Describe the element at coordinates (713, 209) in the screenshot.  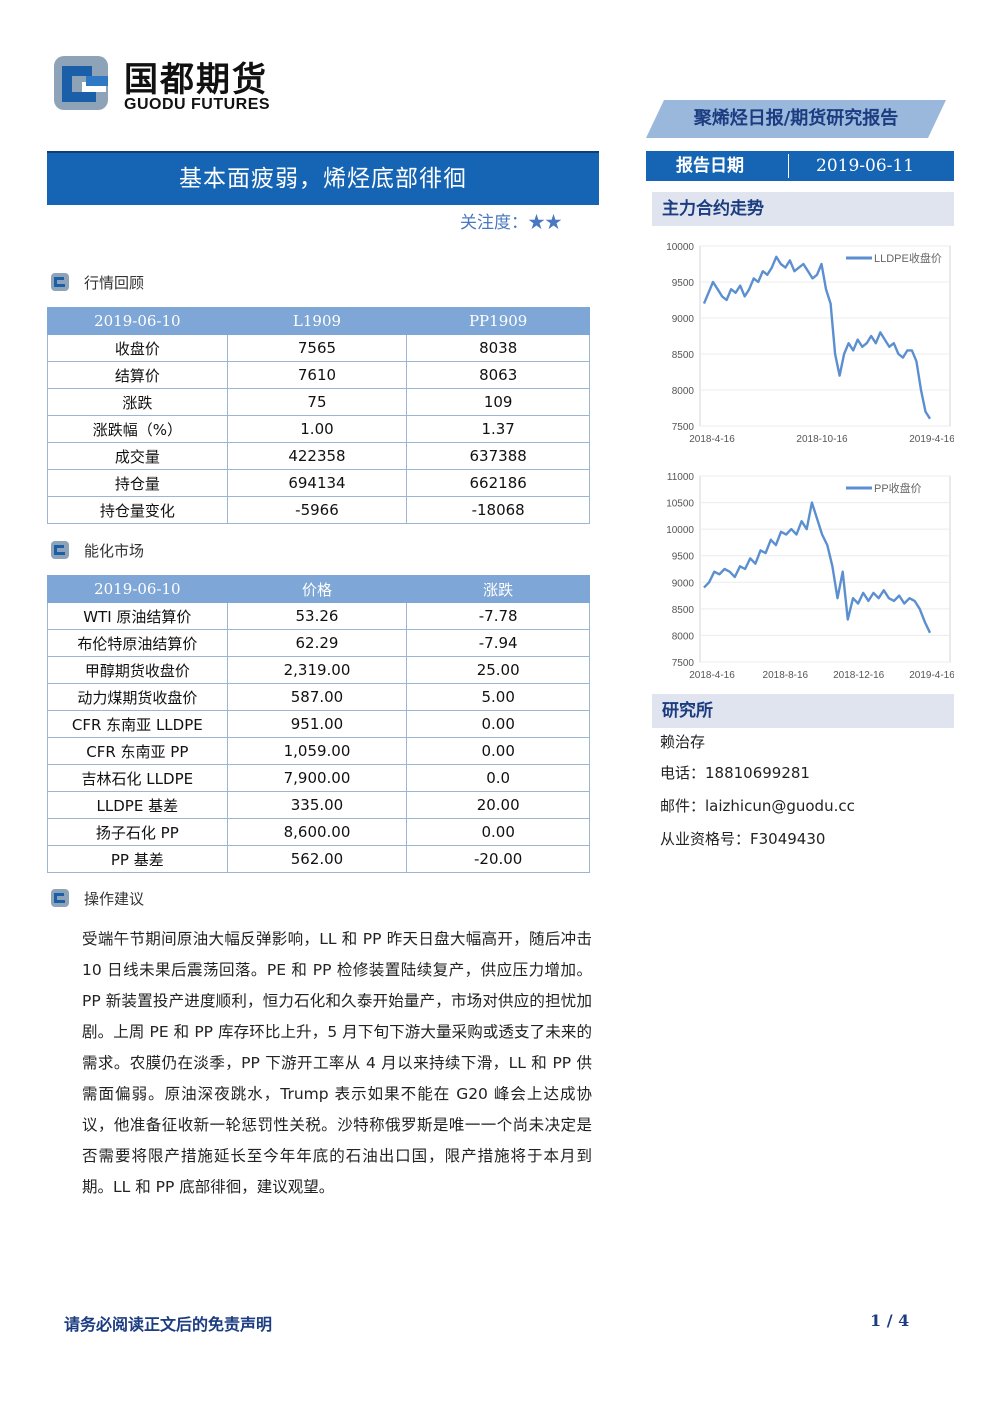
I see `trend-title: 主力合约走势` at that location.